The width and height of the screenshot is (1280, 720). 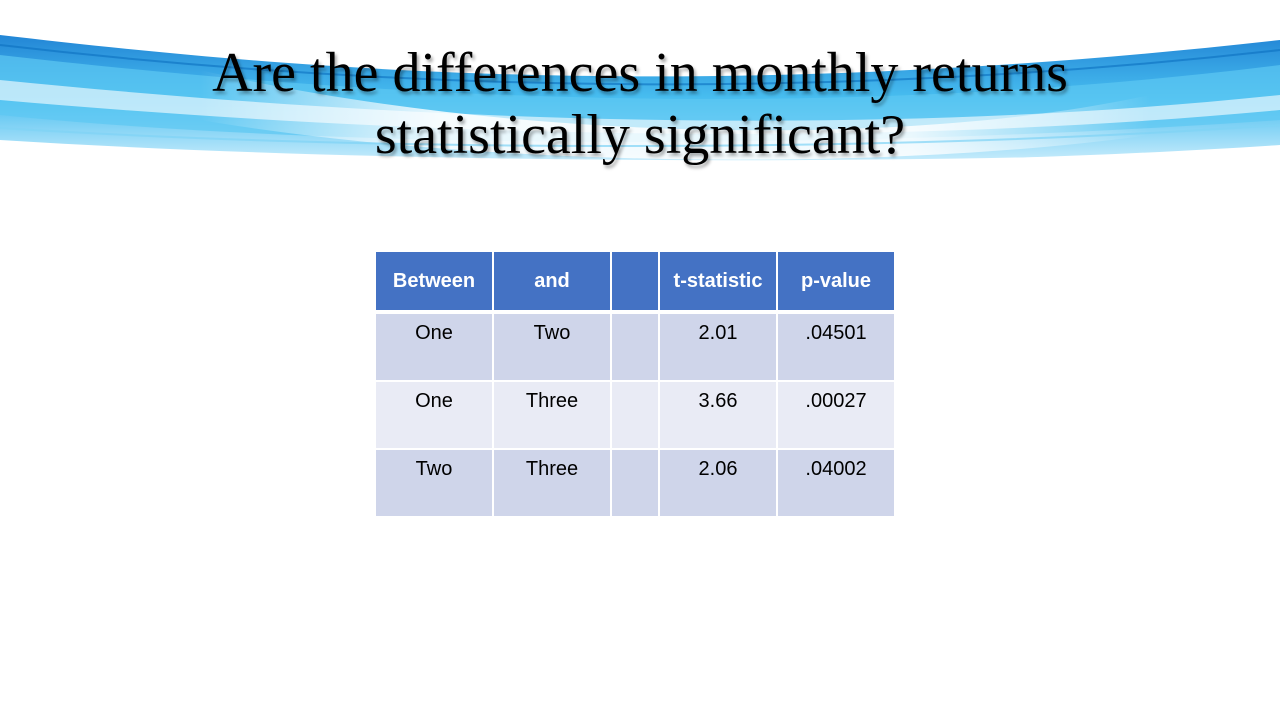 What do you see at coordinates (836, 415) in the screenshot?
I see `cell-p-value: .00027` at bounding box center [836, 415].